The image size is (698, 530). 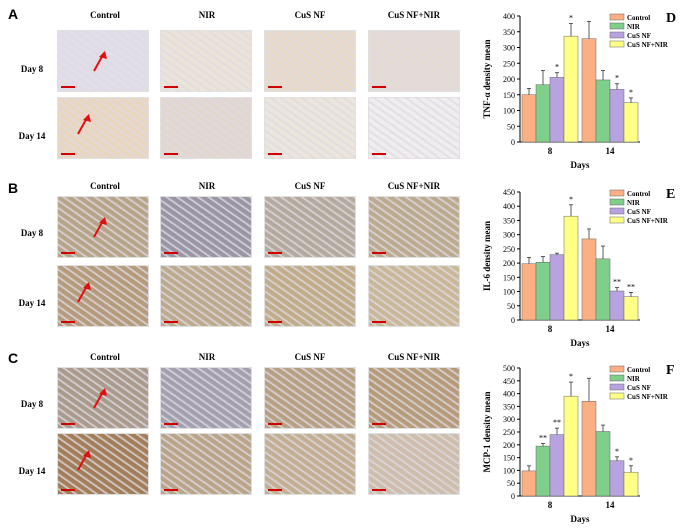 What do you see at coordinates (671, 18) in the screenshot?
I see `panel-label-d: D` at bounding box center [671, 18].